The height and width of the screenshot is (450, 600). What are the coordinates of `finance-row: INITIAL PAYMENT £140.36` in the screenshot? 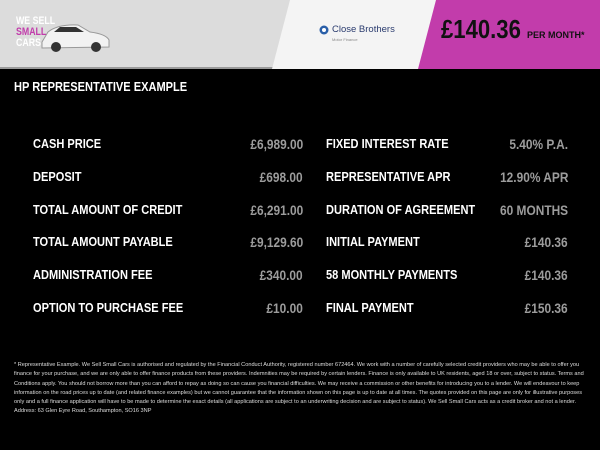 It's located at (447, 243).